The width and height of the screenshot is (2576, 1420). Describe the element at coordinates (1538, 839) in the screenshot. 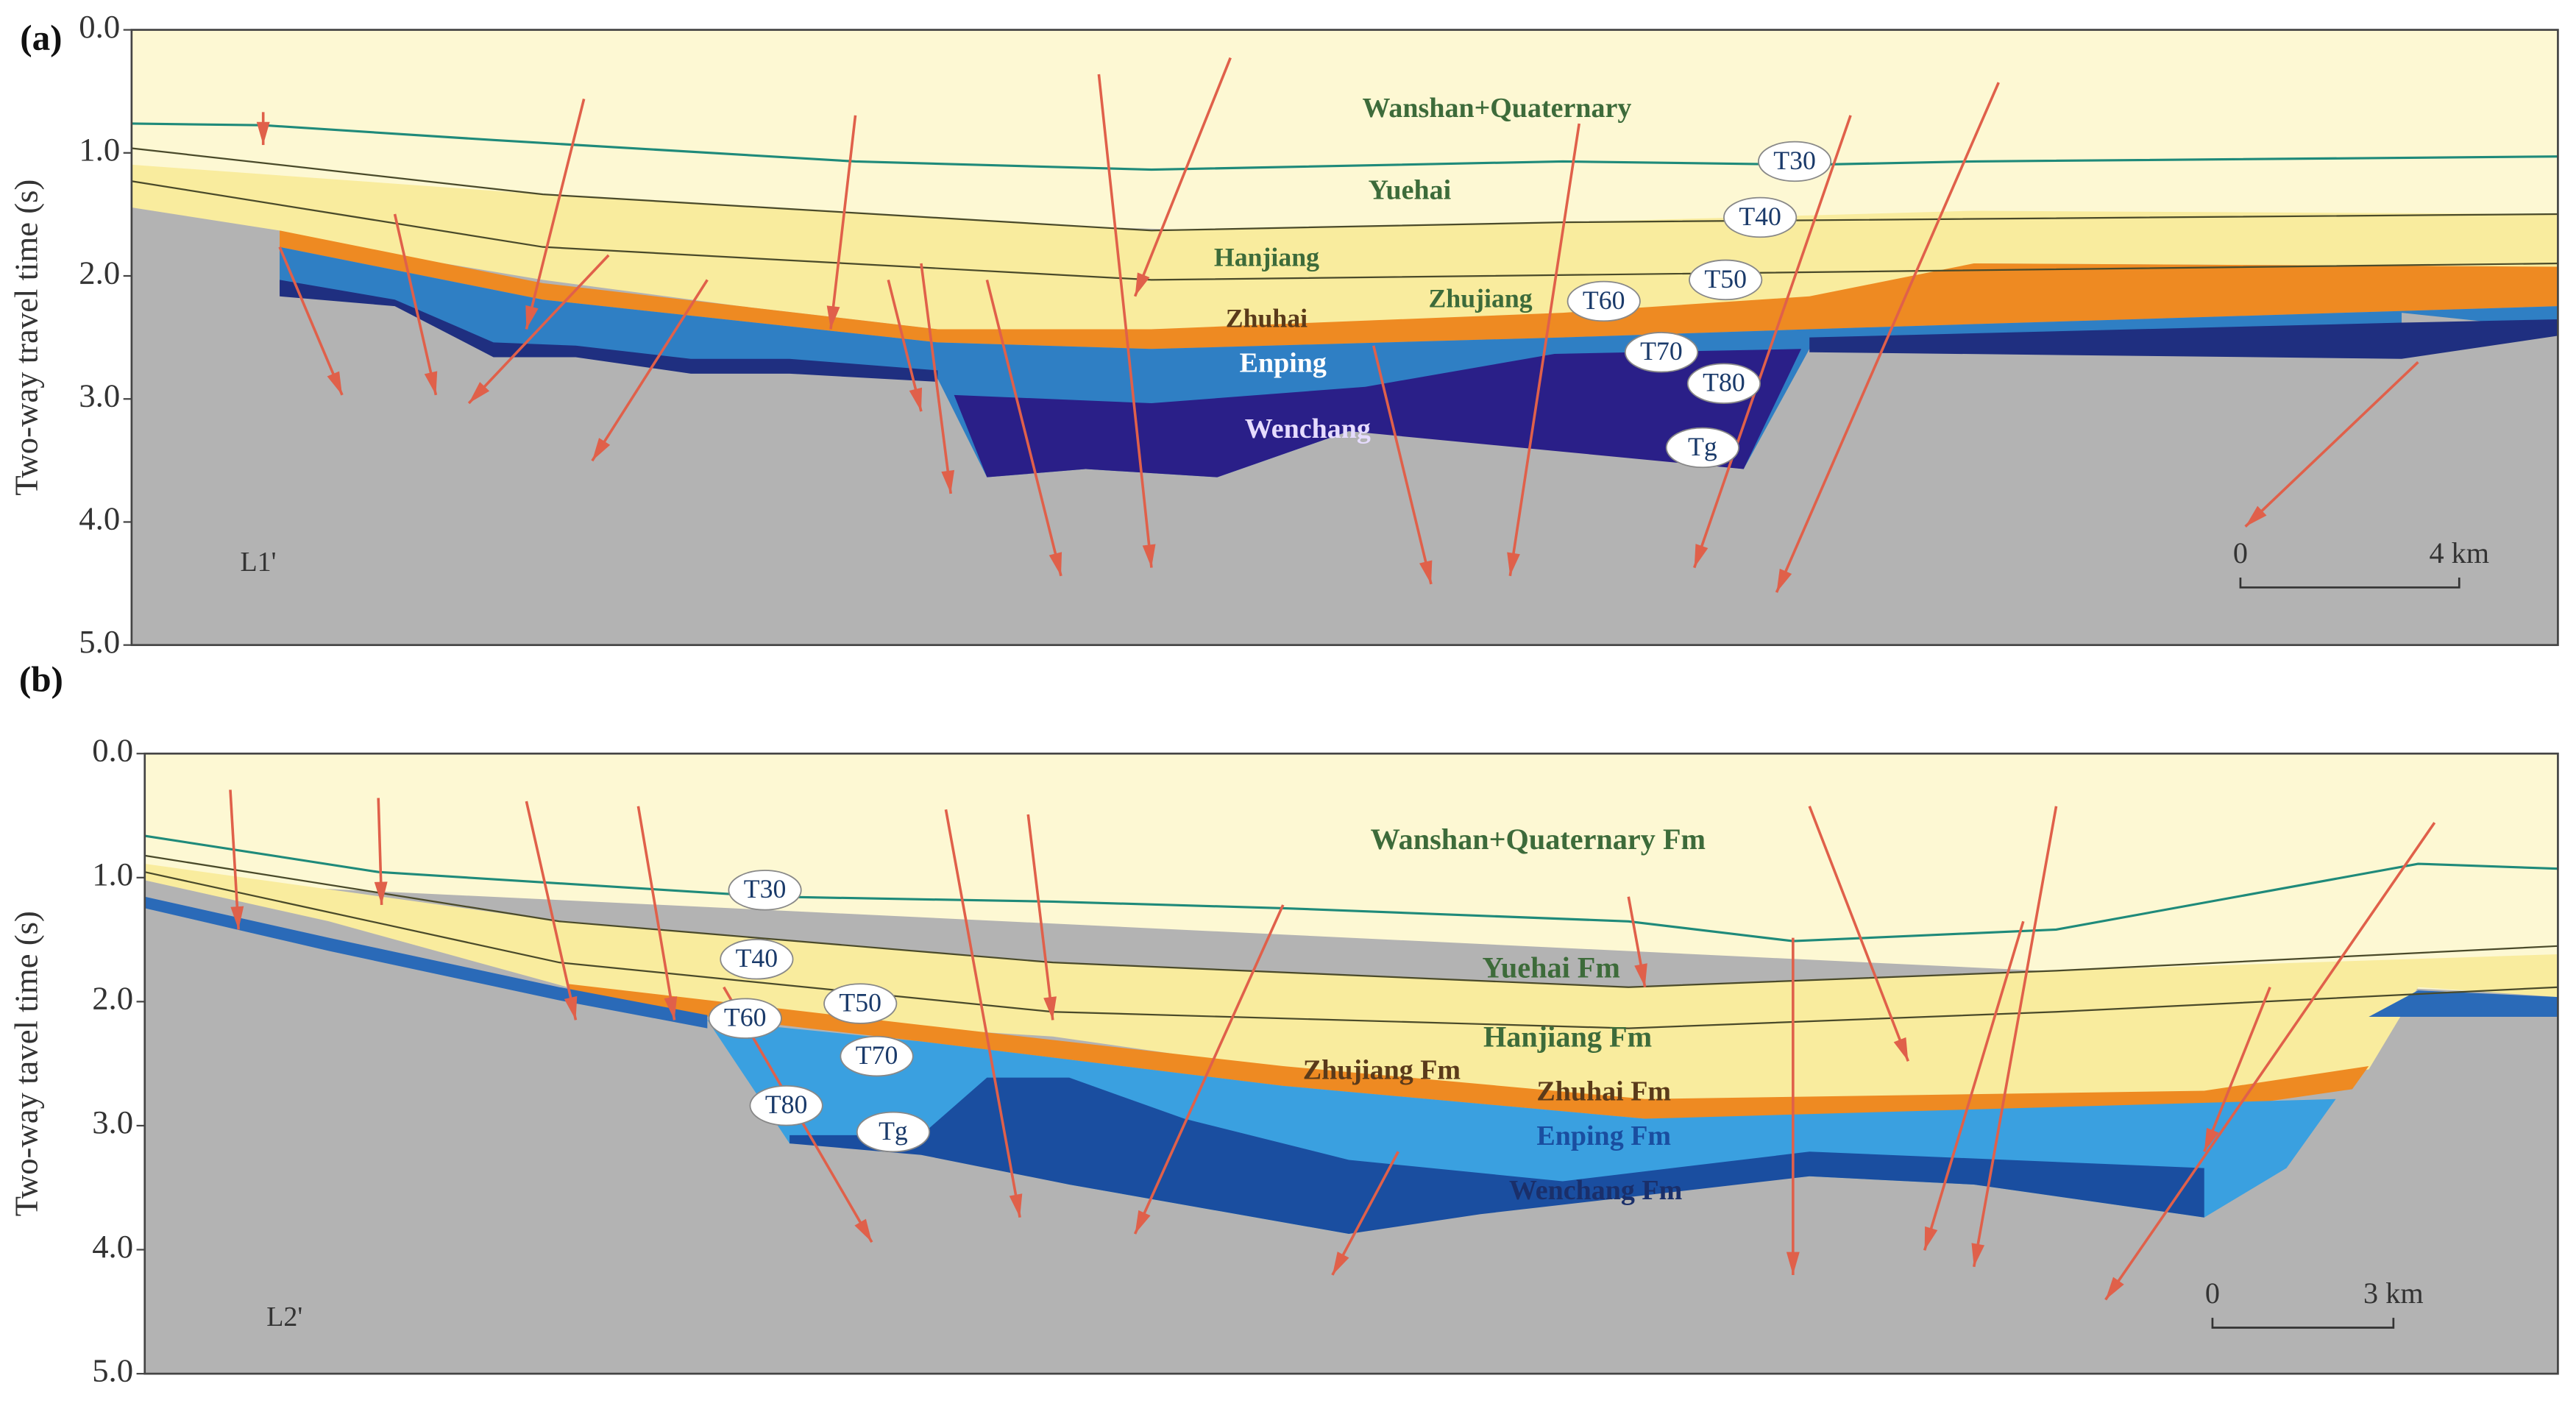

I see `formation-label: Wanshan+Quaternary Fm` at that location.